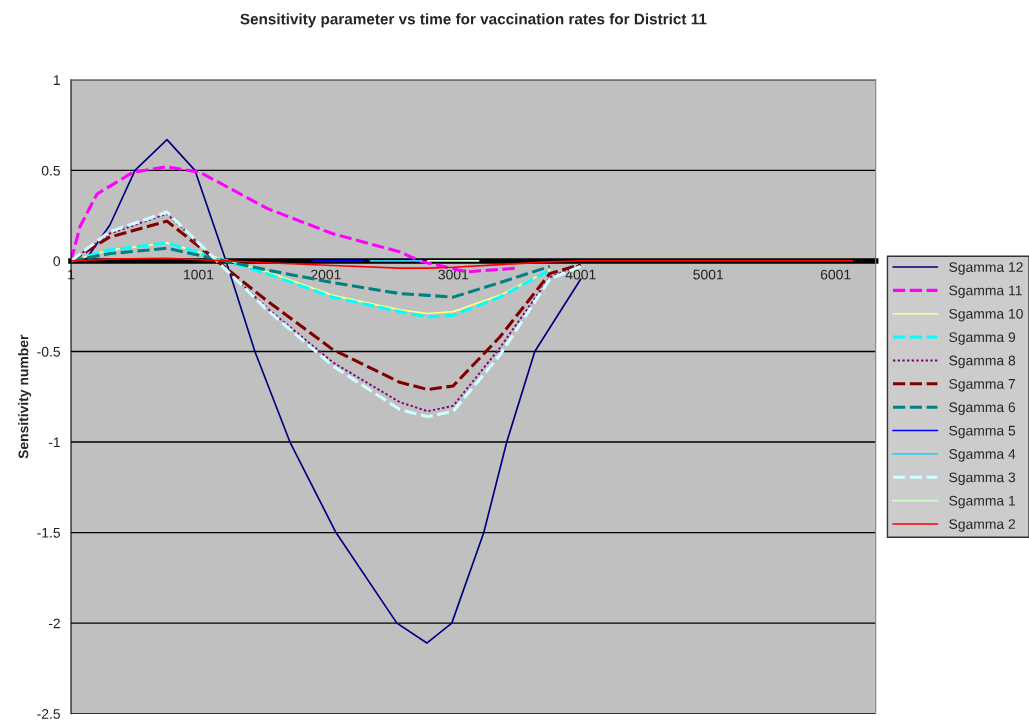 The height and width of the screenshot is (726, 1029). Describe the element at coordinates (982, 502) in the screenshot. I see `legend-label: Sgamma 1` at that location.